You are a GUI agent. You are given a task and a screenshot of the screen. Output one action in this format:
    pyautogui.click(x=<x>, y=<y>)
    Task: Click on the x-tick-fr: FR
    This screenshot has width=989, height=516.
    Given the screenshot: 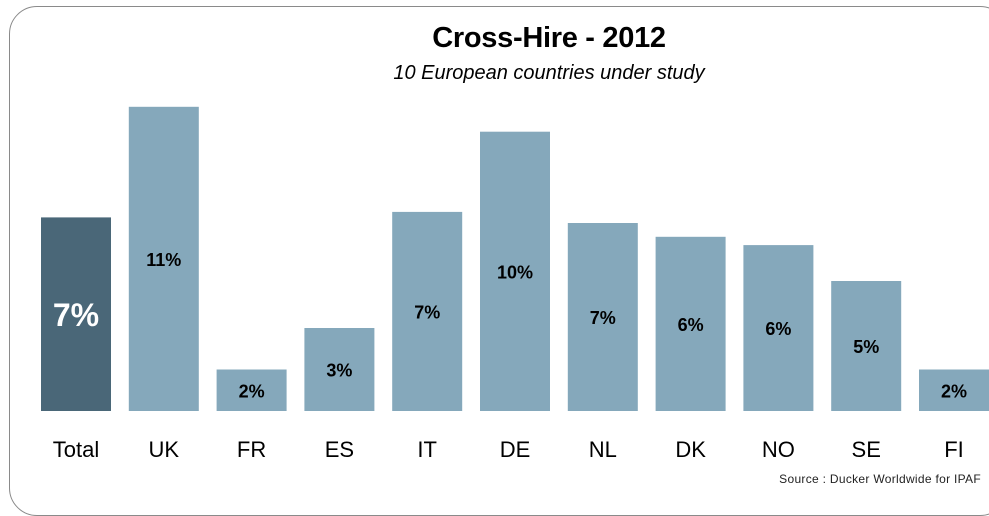 What is the action you would take?
    pyautogui.click(x=251, y=449)
    